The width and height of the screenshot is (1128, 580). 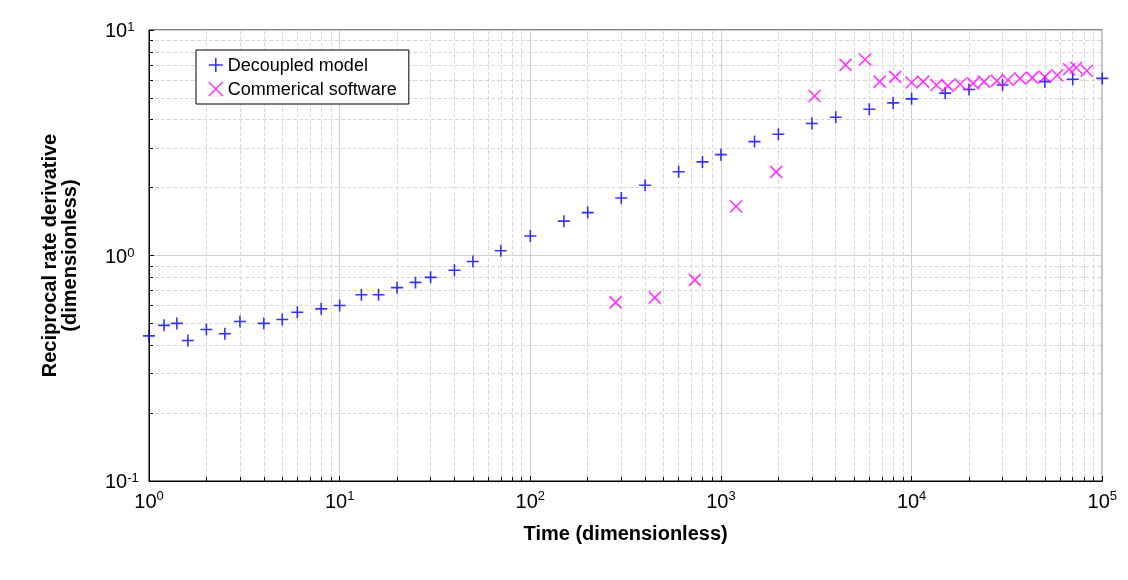 I want to click on legend-label: Commerical software, so click(x=312, y=89).